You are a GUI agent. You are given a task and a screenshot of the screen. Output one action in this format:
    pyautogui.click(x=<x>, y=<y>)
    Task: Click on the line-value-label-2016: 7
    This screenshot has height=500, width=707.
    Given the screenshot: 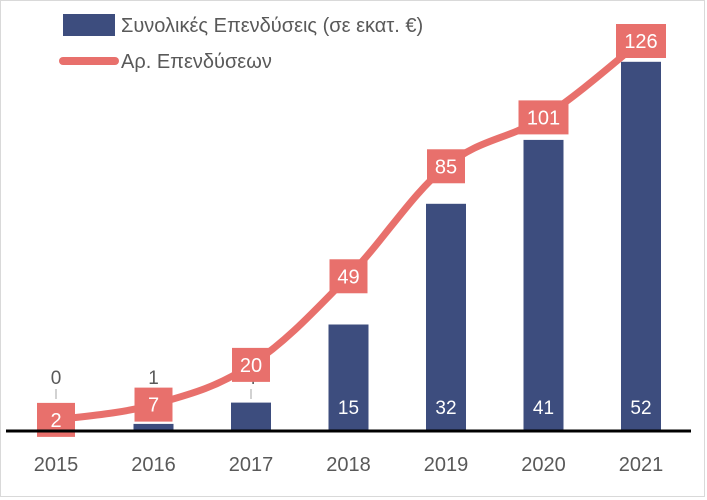 What is the action you would take?
    pyautogui.click(x=153, y=406)
    